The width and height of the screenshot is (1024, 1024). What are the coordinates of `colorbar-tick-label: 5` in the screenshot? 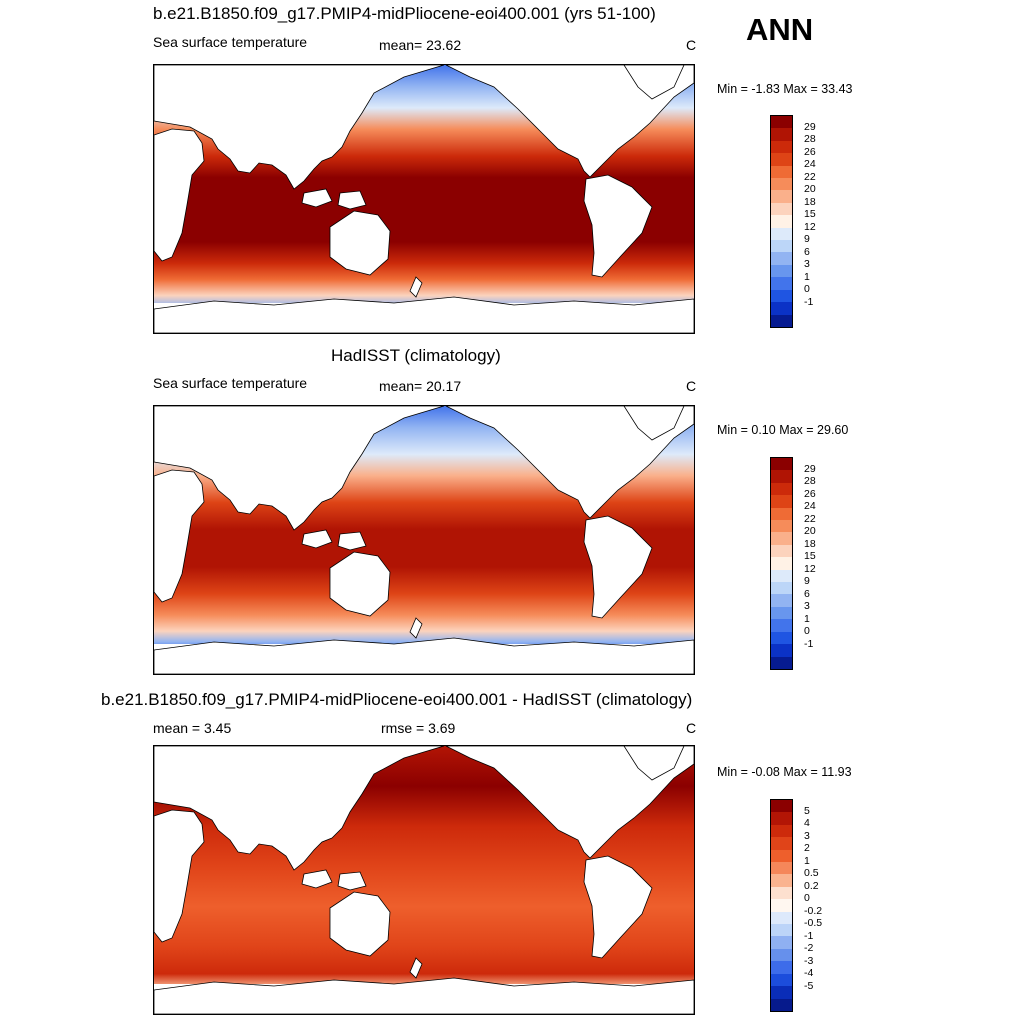 It's located at (807, 810).